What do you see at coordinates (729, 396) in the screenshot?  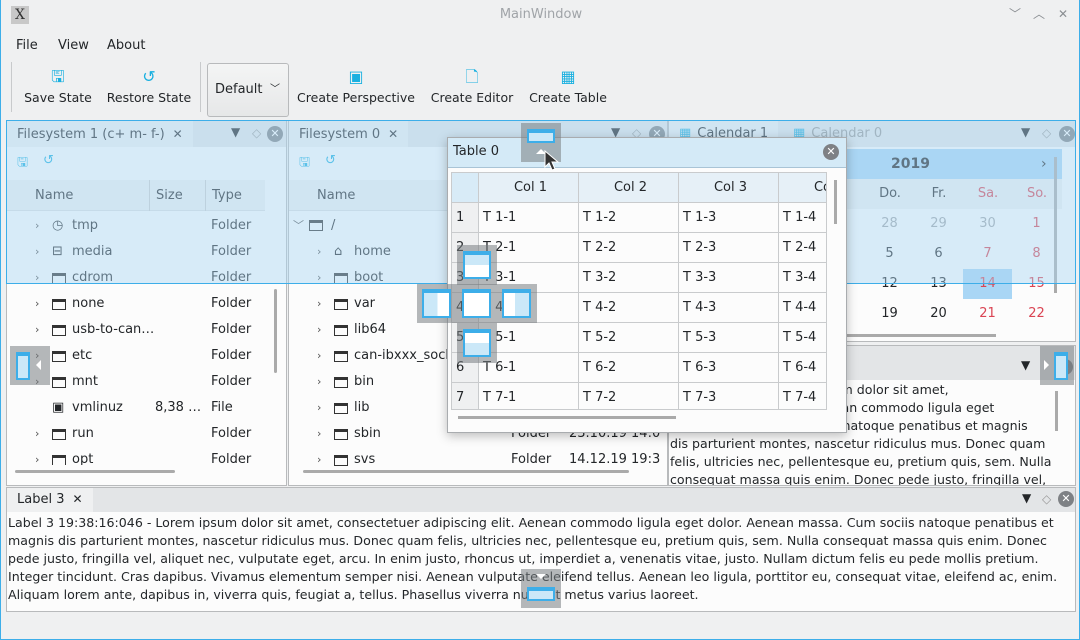 I see `table-cell: T 7-3` at bounding box center [729, 396].